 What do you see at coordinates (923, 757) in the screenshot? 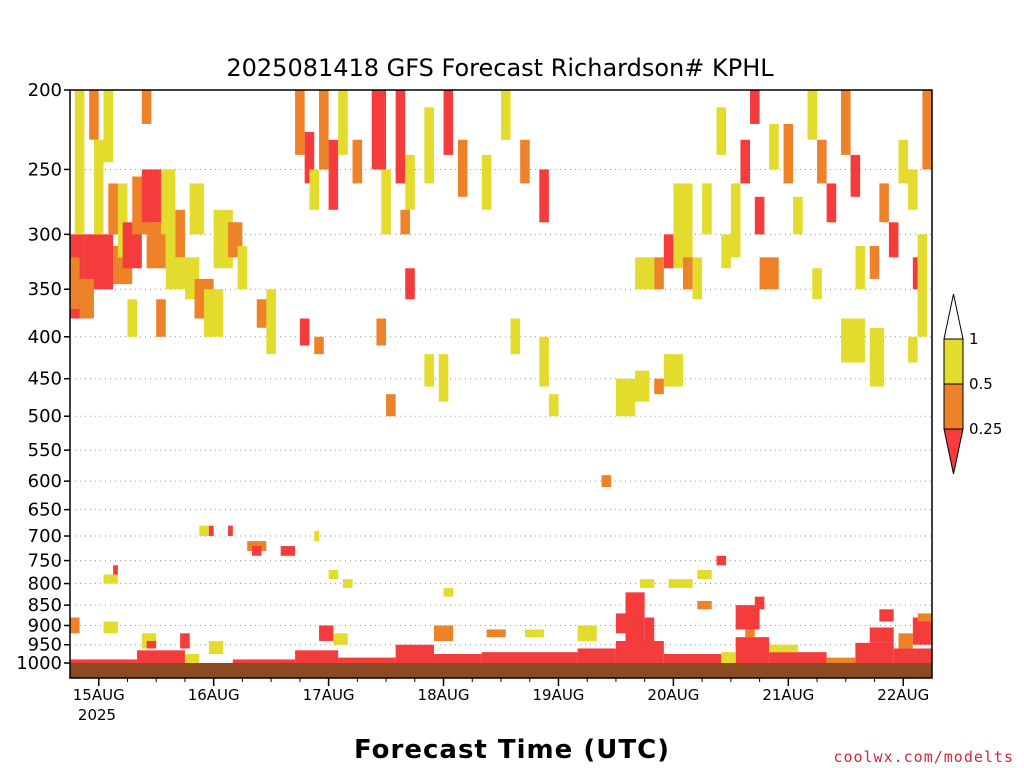
I see `credit-text: coolwx.com/modelts` at bounding box center [923, 757].